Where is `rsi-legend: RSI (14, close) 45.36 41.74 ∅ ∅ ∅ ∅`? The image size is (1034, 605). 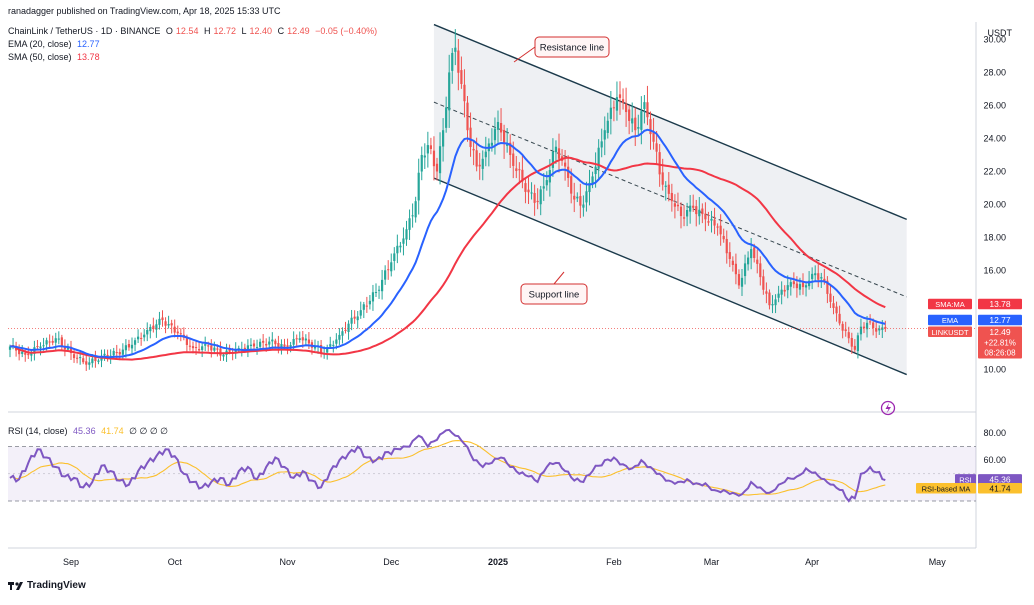 rsi-legend: RSI (14, close) 45.36 41.74 ∅ ∅ ∅ ∅ is located at coordinates (89, 431).